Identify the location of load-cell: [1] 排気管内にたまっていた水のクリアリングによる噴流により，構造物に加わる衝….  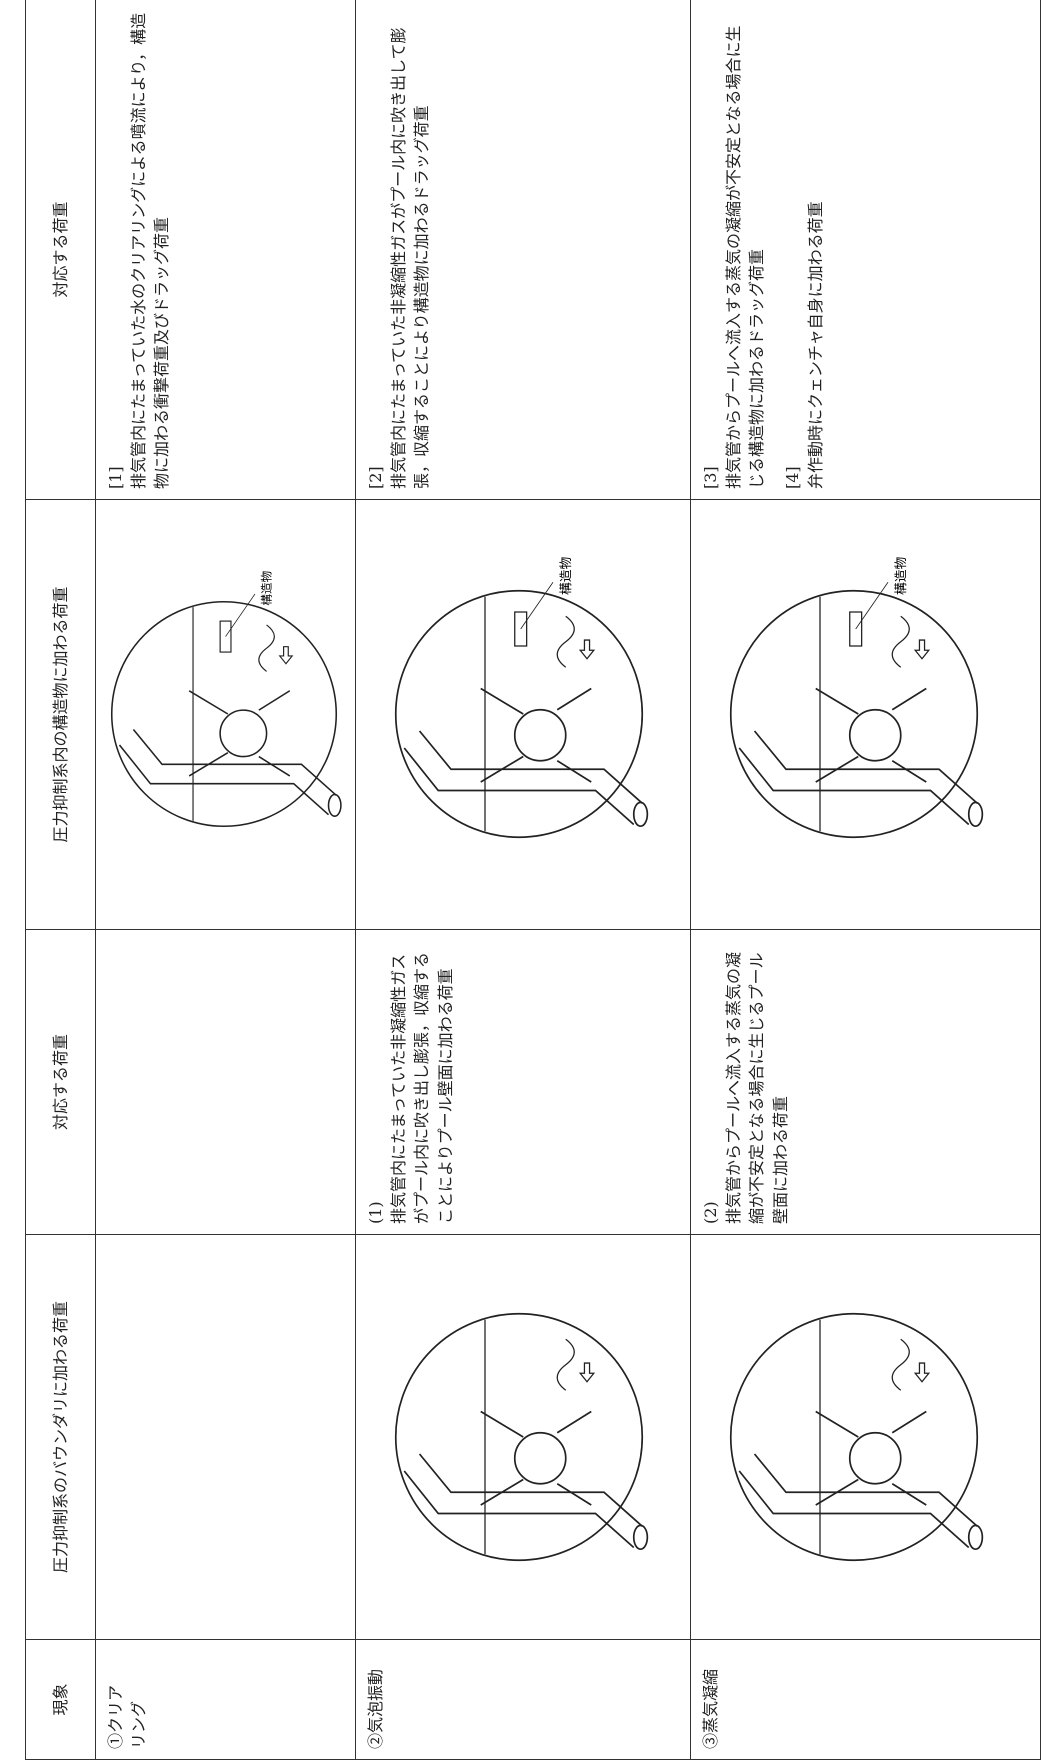
(225, 250).